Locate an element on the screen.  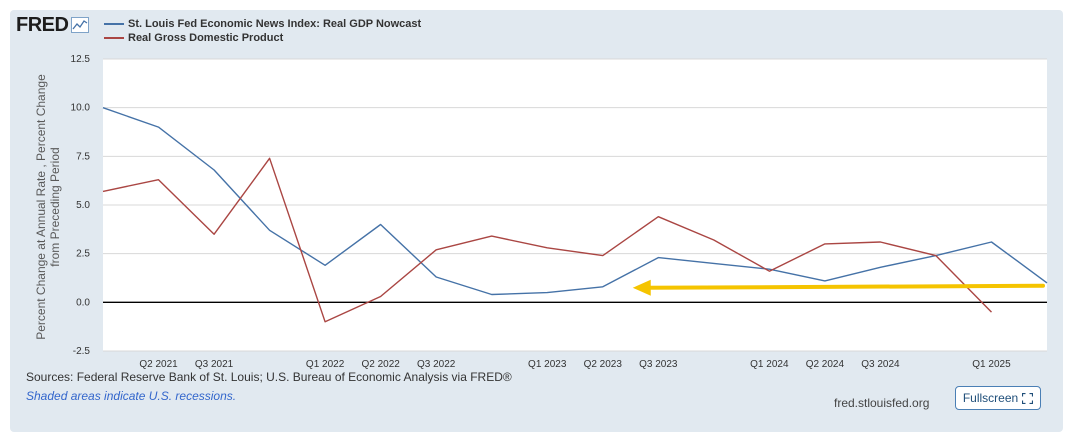
y-tick-label: 5.0 is located at coordinates (83, 205).